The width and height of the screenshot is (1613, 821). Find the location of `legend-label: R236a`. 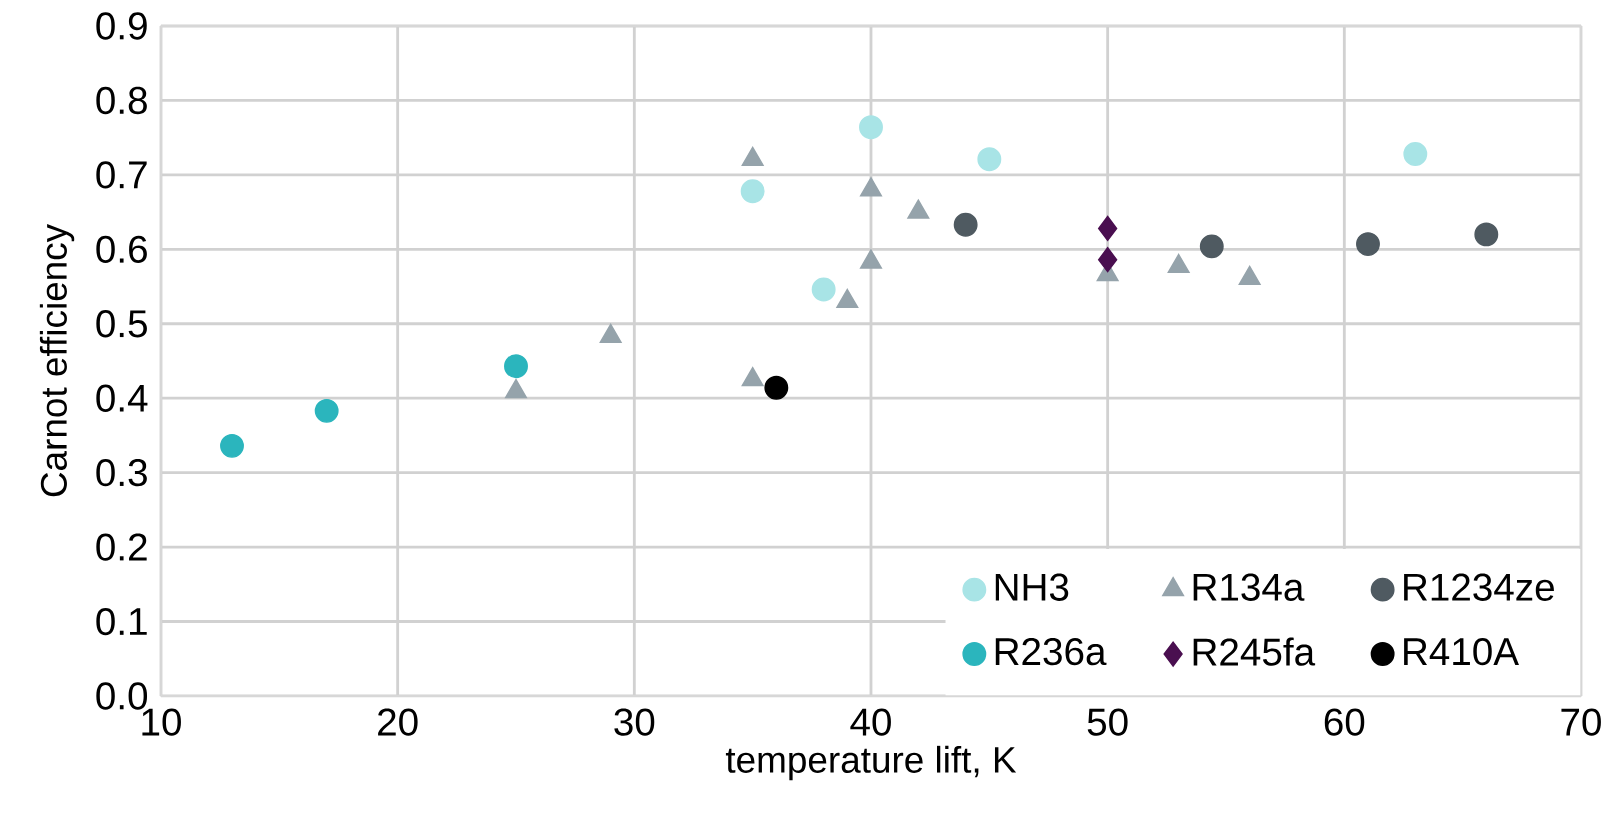

legend-label: R236a is located at coordinates (1051, 651).